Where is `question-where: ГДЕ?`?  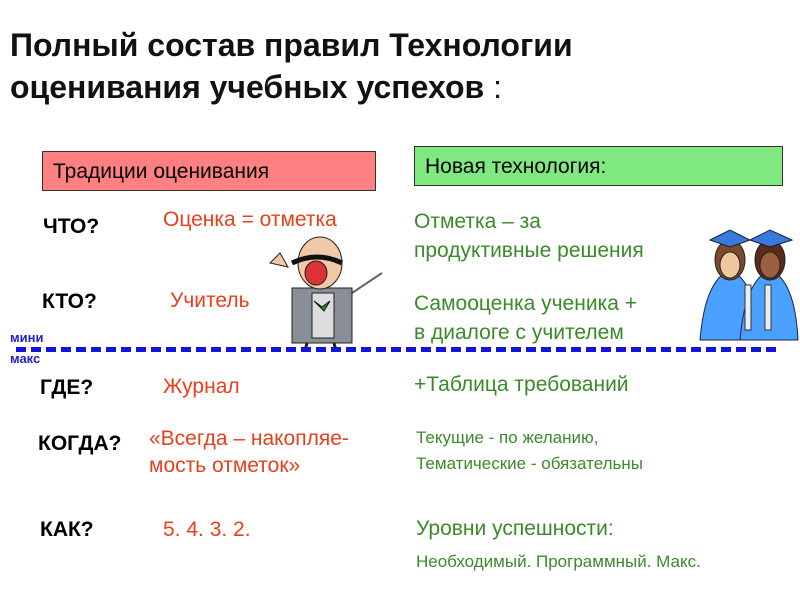
question-where: ГДЕ? is located at coordinates (67, 387).